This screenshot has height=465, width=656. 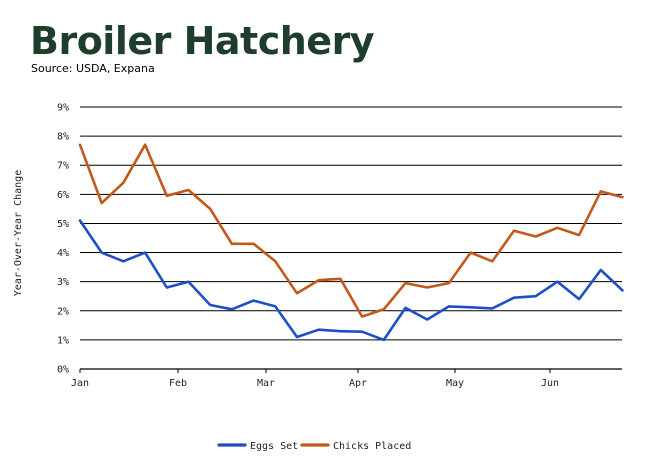 What do you see at coordinates (63, 253) in the screenshot?
I see `y-tick-label: 4%` at bounding box center [63, 253].